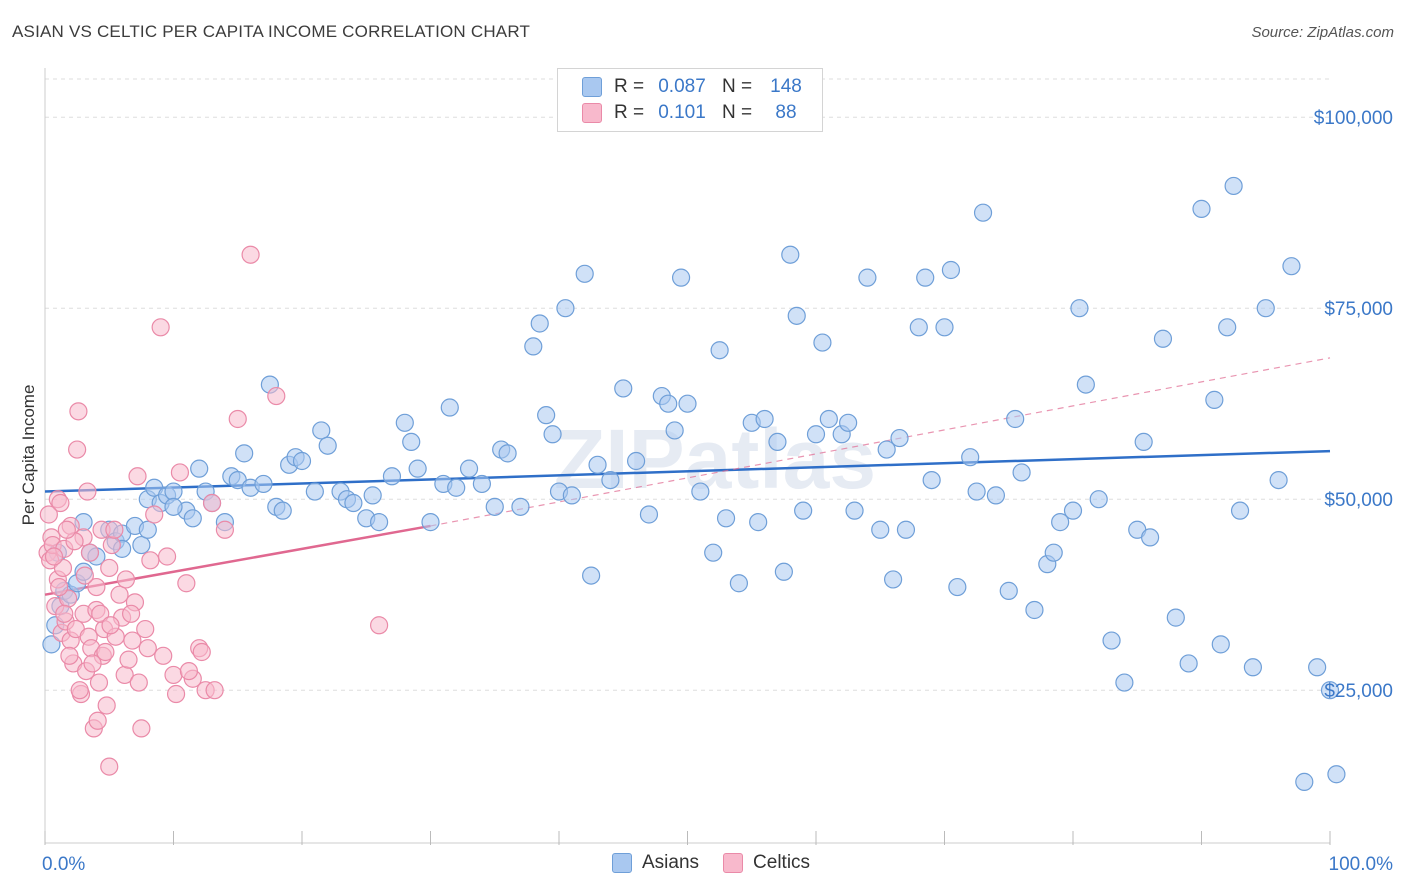 This screenshot has height=892, width=1406. I want to click on asians-swatch, so click(592, 87).